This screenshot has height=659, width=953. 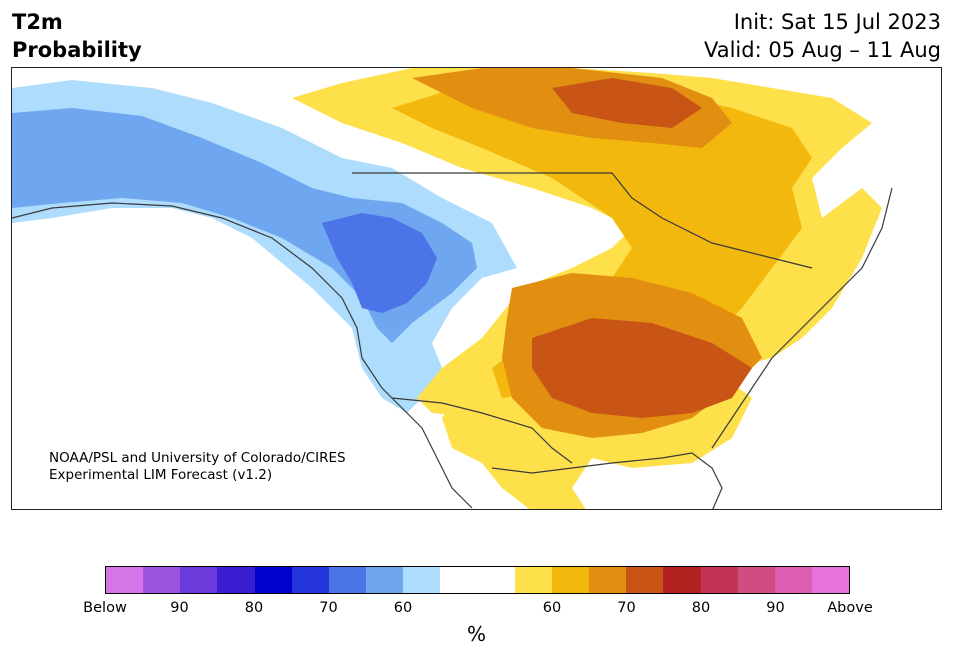 What do you see at coordinates (161, 475) in the screenshot?
I see `credit-line-2: Experimental LIM Forecast (v1.2)` at bounding box center [161, 475].